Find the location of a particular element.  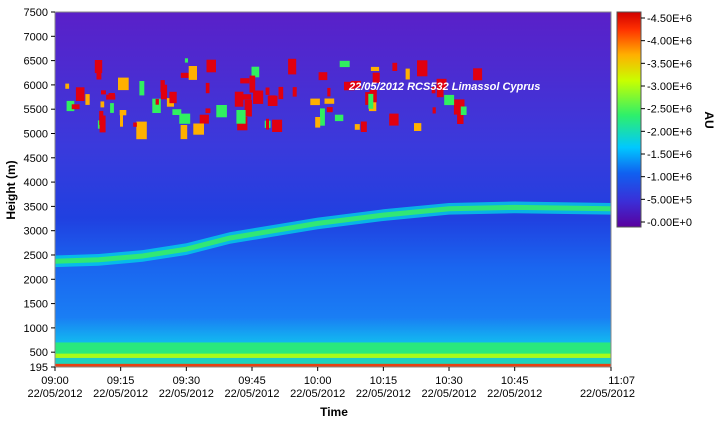

colorbar-tick-label: -5.00E+5 is located at coordinates (669, 200).